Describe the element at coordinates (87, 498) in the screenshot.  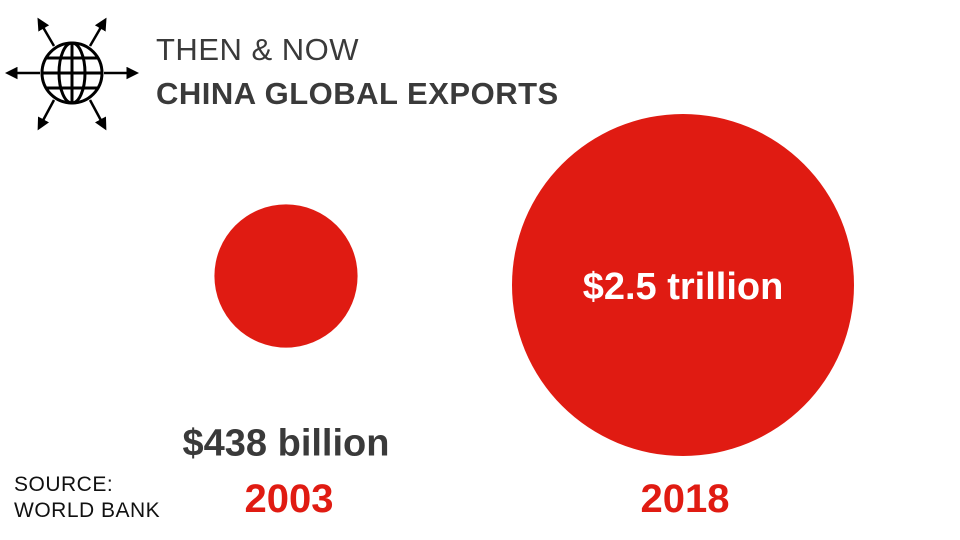
I see `source-note: SOURCE: WORLD BANK` at that location.